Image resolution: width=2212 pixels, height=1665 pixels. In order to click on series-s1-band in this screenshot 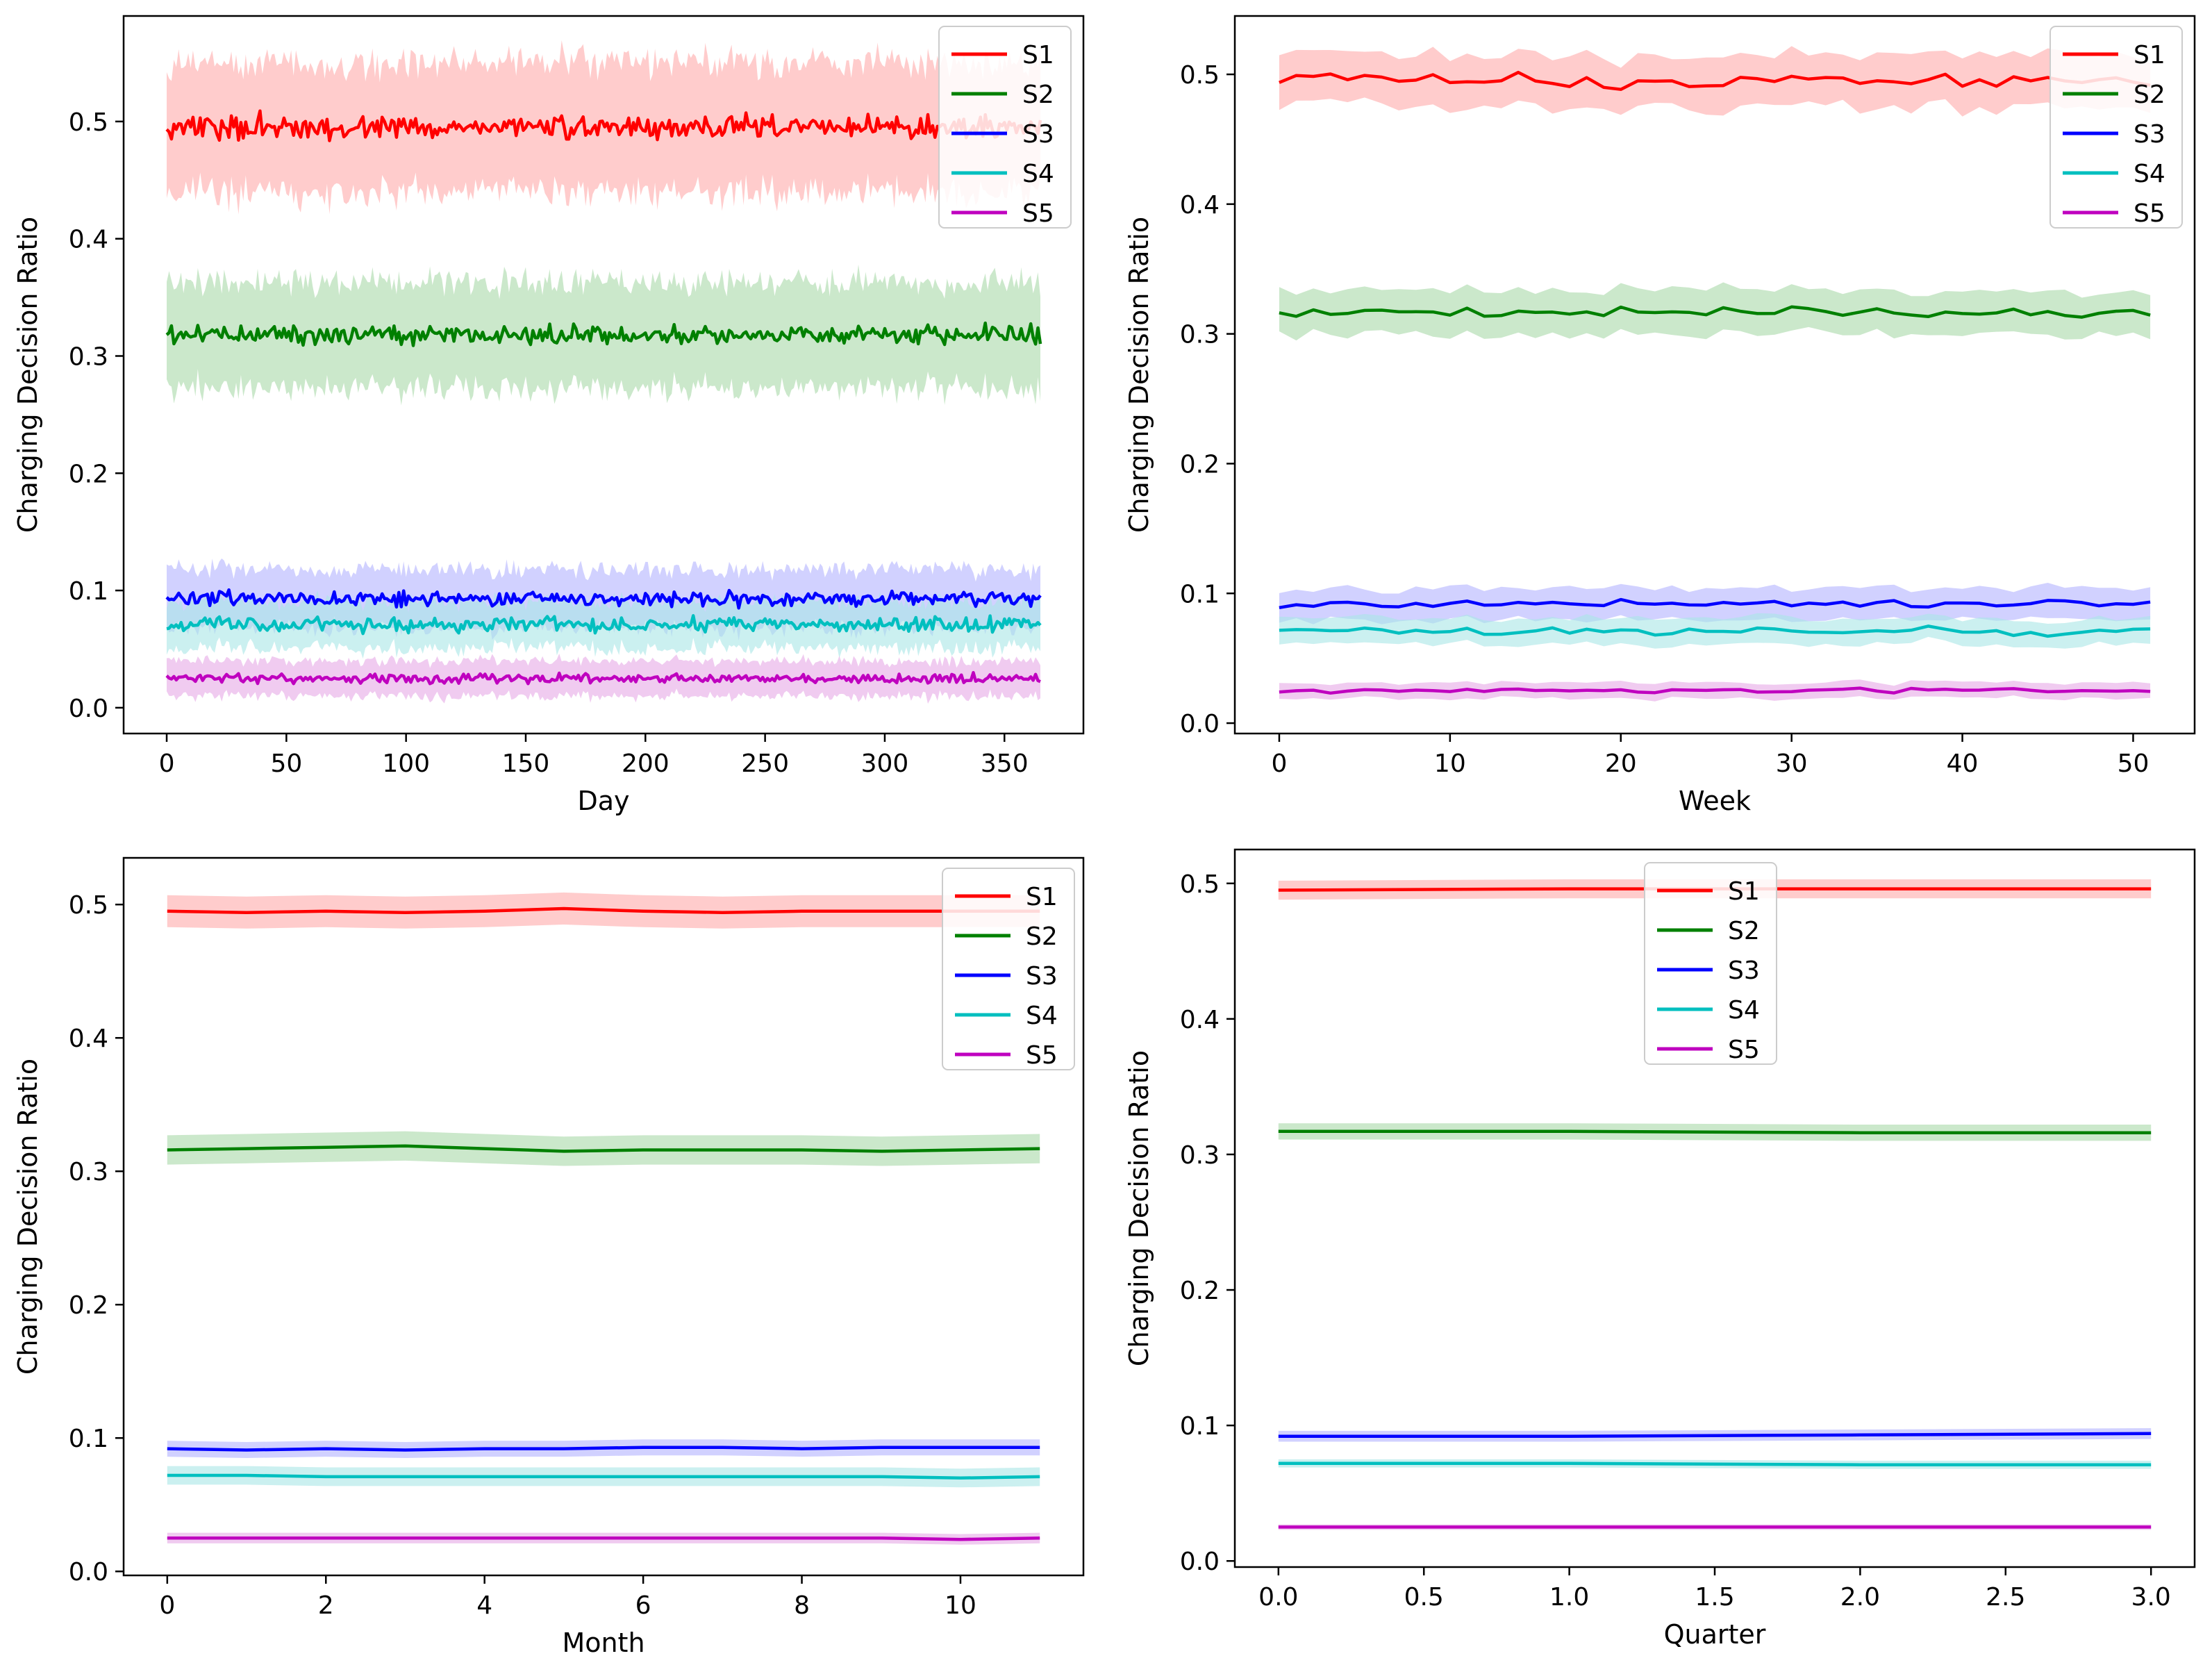, I will do `click(1715, 81)`.